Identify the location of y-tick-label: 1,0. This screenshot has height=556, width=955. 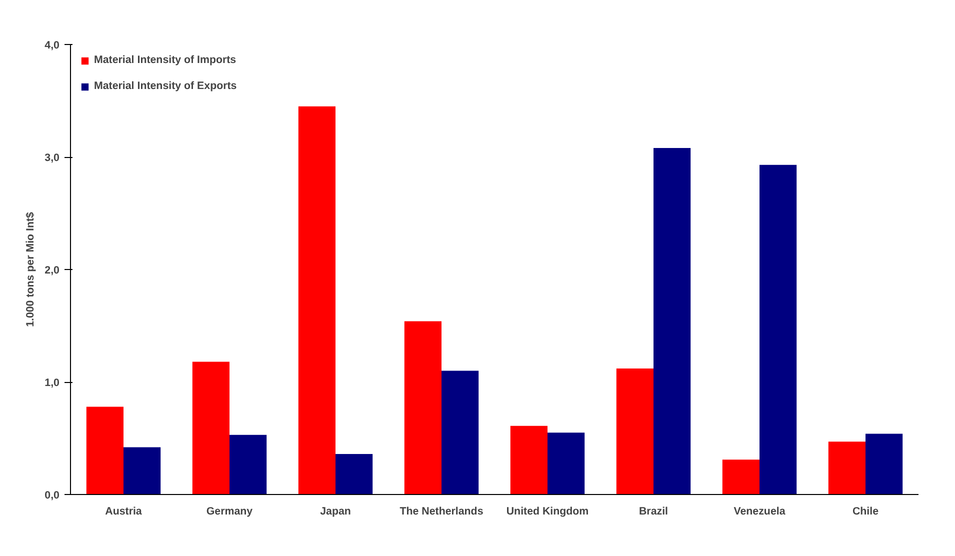
(52, 383).